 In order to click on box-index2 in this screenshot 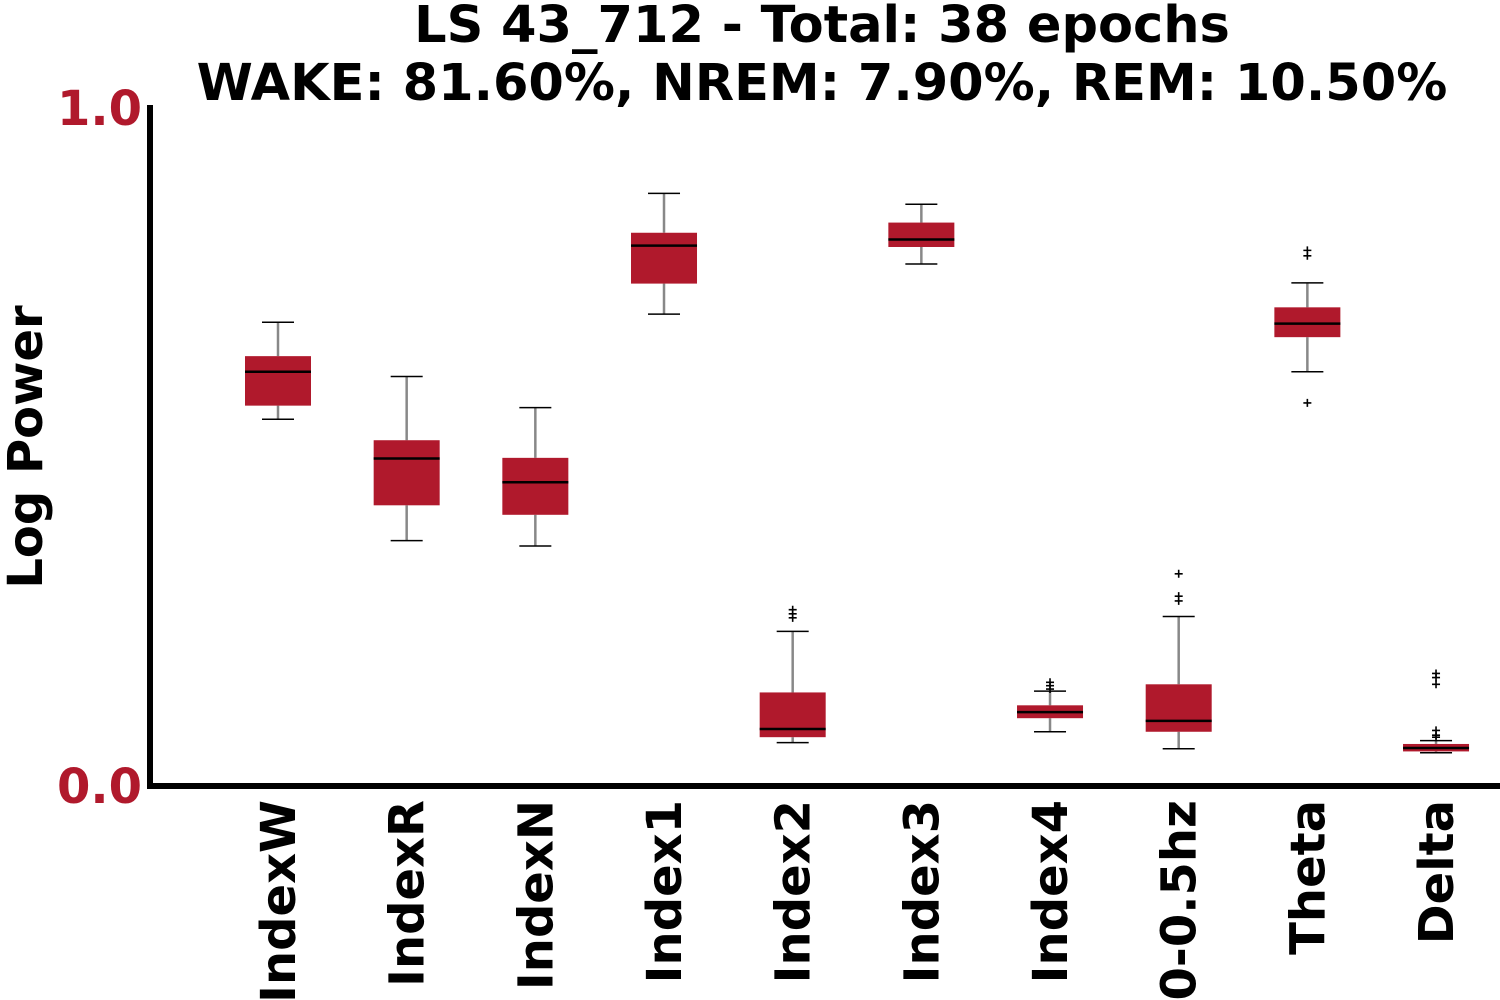, I will do `click(792, 674)`.